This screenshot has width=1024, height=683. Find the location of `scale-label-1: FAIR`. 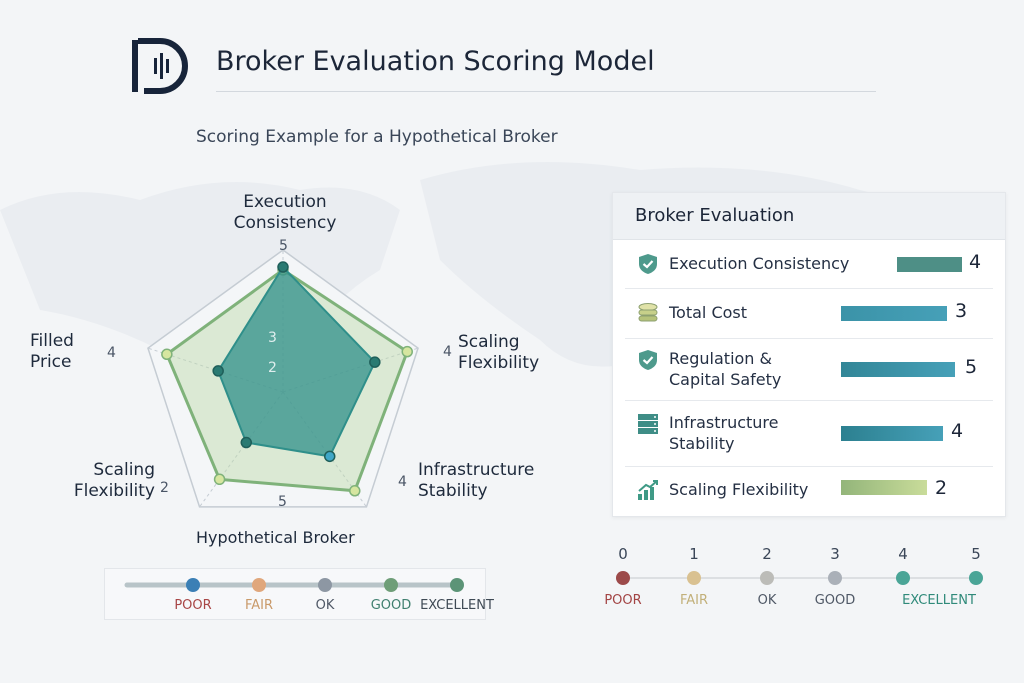

scale-label-1: FAIR is located at coordinates (694, 600).